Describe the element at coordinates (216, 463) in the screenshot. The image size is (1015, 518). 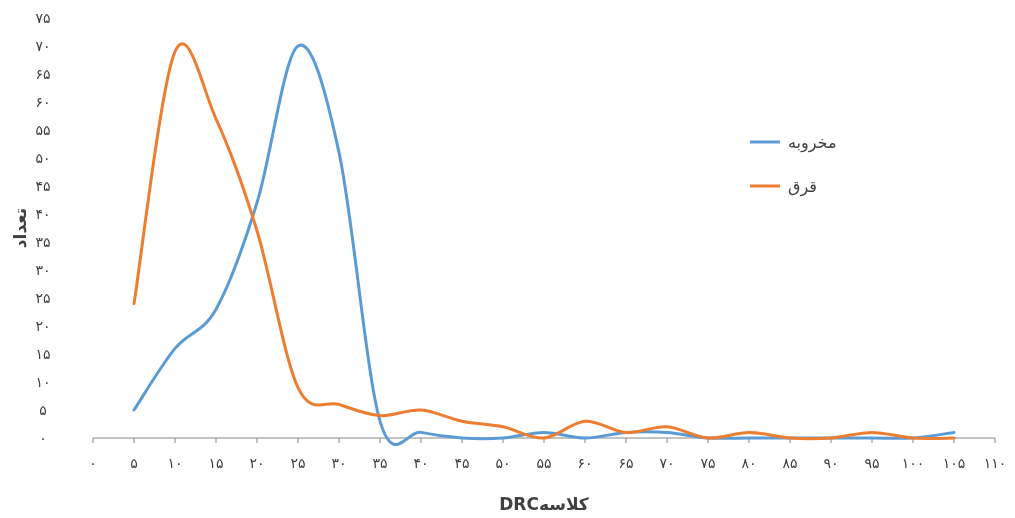
I see `x-tick-label: ۱۵` at that location.